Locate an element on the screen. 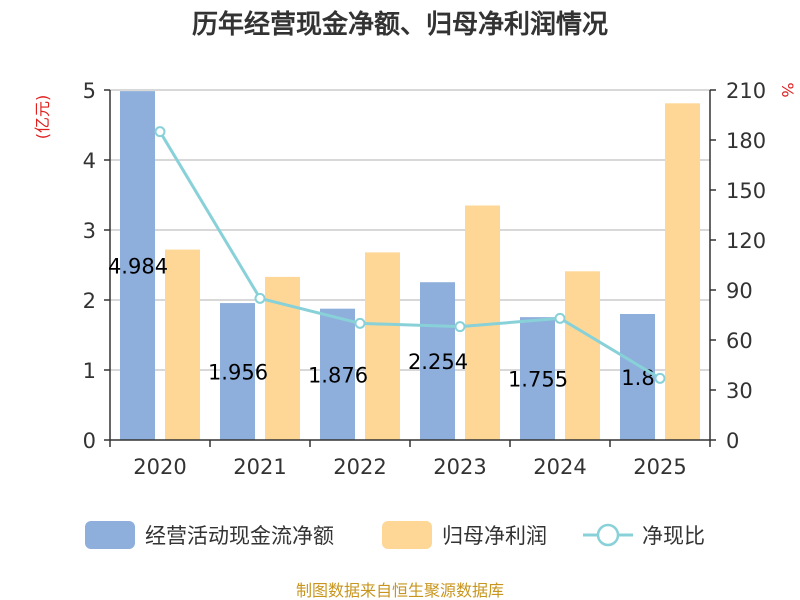 This screenshot has width=800, height=600. bar-data-label: 4.984 is located at coordinates (138, 267).